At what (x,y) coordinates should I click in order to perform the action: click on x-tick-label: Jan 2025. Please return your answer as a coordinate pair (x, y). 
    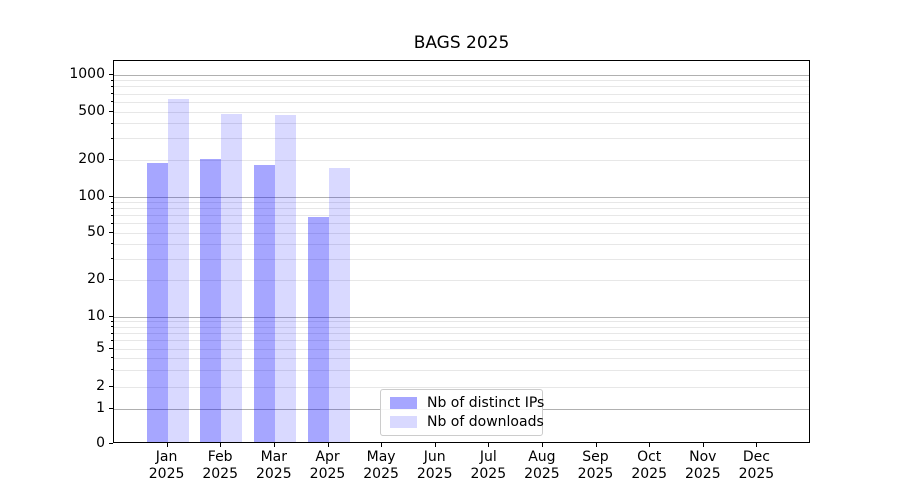
    Looking at the image, I should click on (166, 465).